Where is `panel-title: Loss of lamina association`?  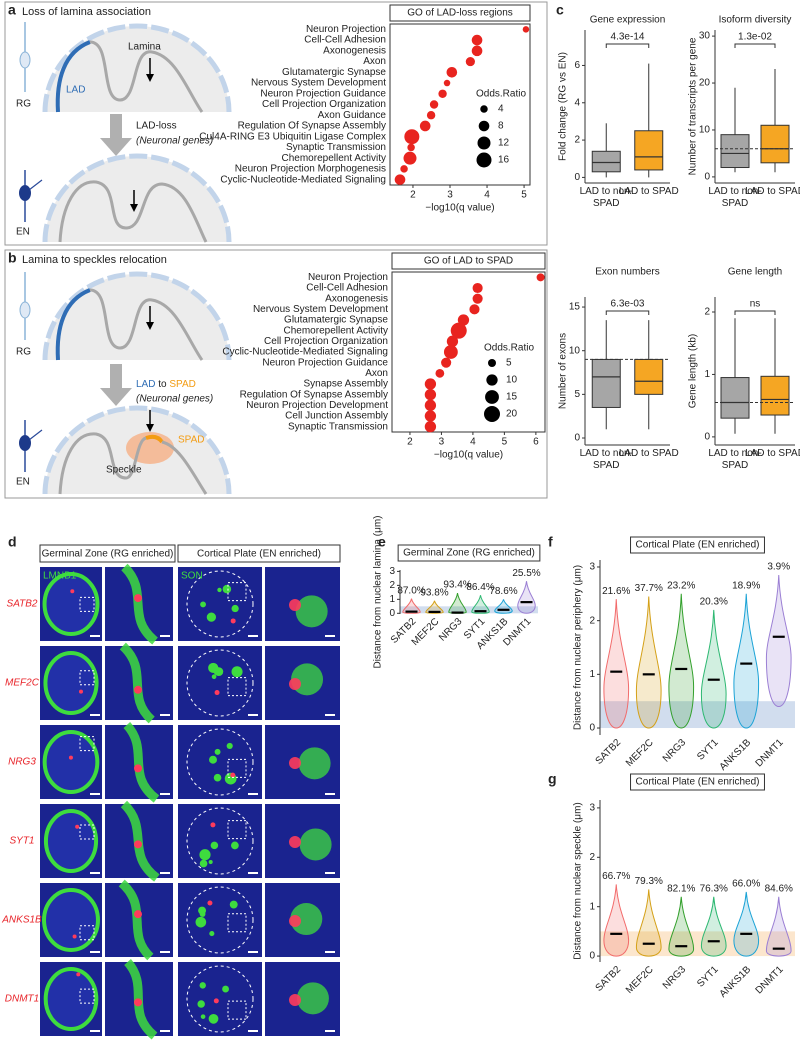
panel-title: Loss of lamina association is located at coordinates (86, 12).